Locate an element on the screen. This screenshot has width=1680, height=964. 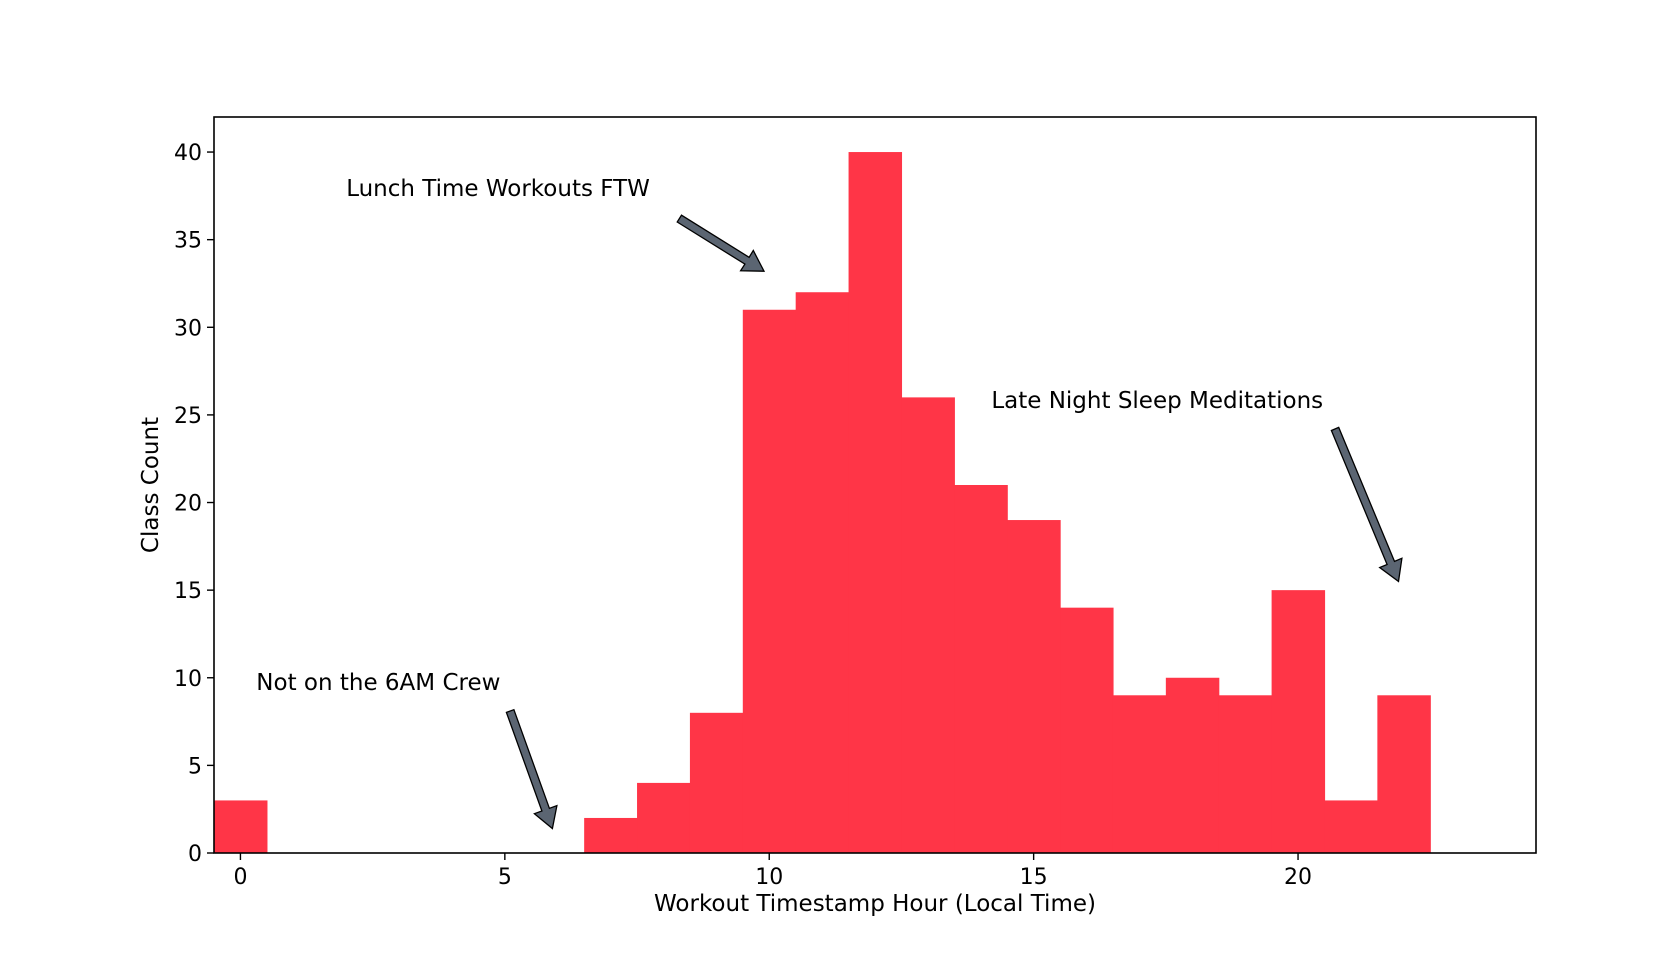
y-tick-label: 20 is located at coordinates (188, 504).